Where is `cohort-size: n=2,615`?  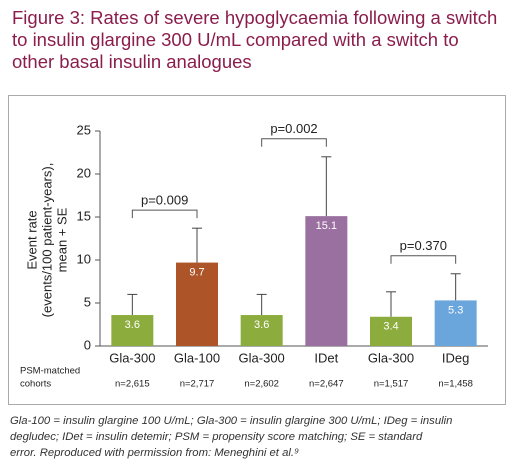
cohort-size: n=2,615 is located at coordinates (132, 384).